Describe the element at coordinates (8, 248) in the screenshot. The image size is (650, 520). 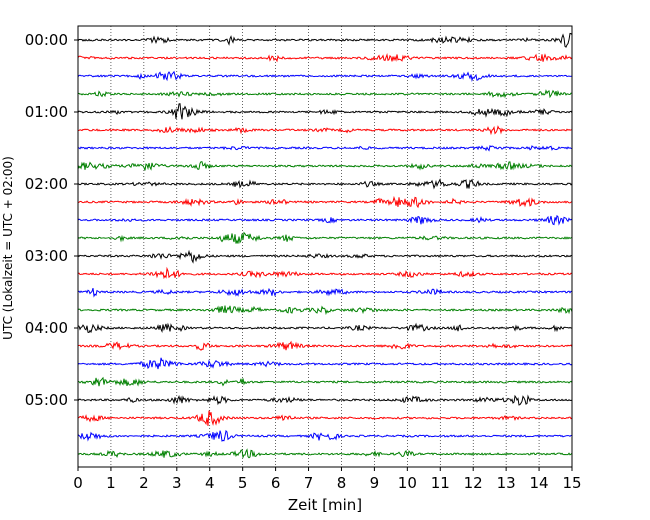
I see `y-axis-label: UTC (Lokalzeit = UTC + 02:00)` at that location.